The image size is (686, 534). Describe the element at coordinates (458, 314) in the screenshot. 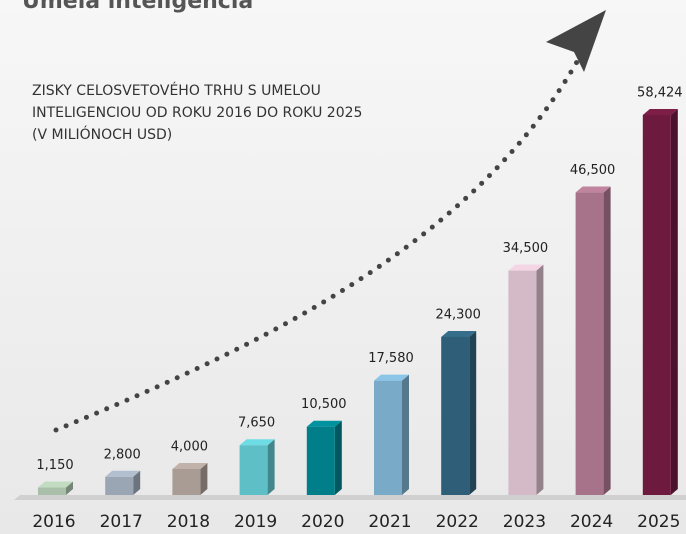

I see `value-label: 24,300` at that location.